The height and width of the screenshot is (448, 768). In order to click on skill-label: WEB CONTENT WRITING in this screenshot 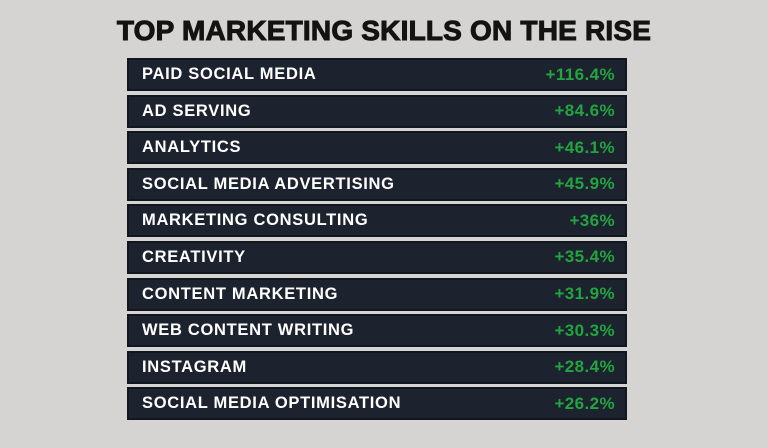, I will do `click(248, 330)`.